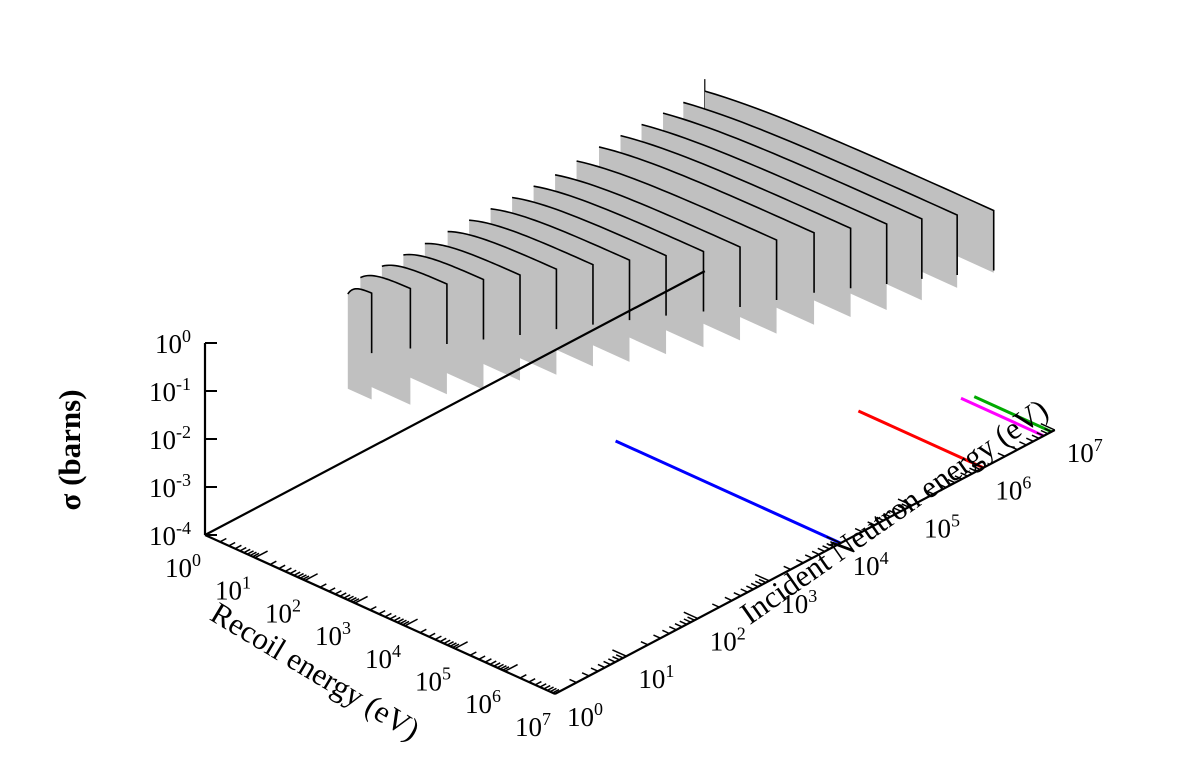 The image size is (1186, 783). Describe the element at coordinates (1085, 451) in the screenshot. I see `y-tick-label: 10⁷` at that location.